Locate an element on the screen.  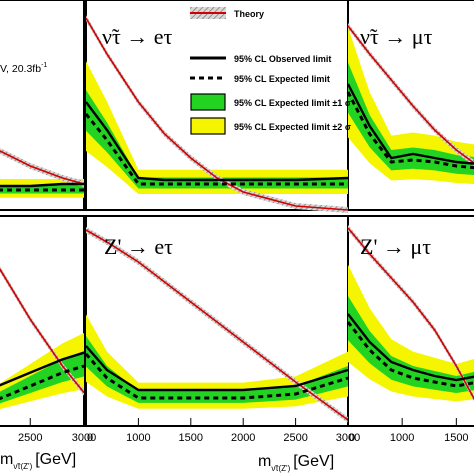
panel-title-top-center: ν̃τ → eτ is located at coordinates (137, 36).